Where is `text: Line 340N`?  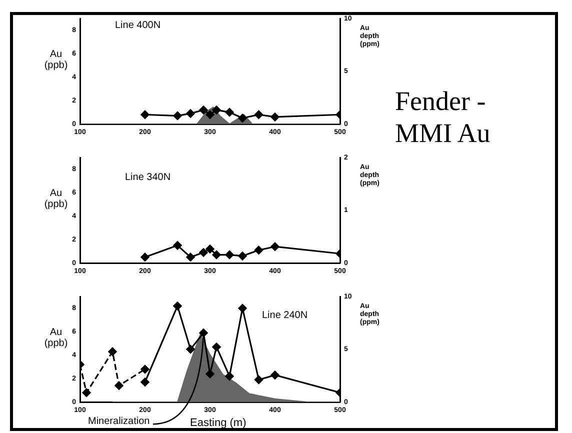
text: Line 340N is located at coordinates (148, 177).